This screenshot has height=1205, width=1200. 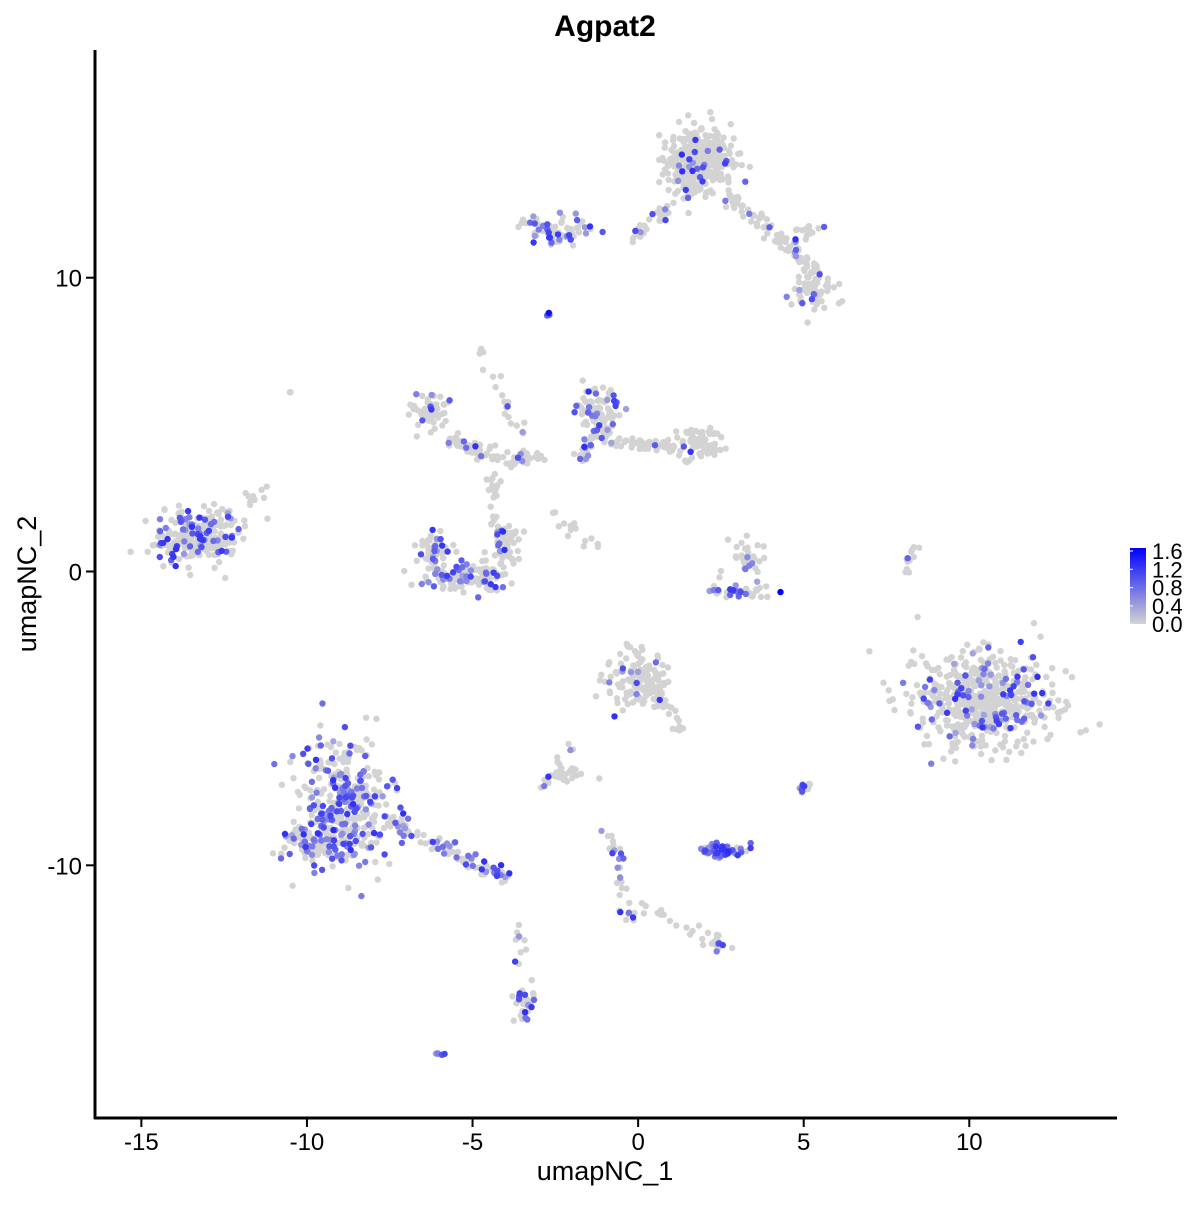 I want to click on legend-colorbar, so click(x=1138, y=586).